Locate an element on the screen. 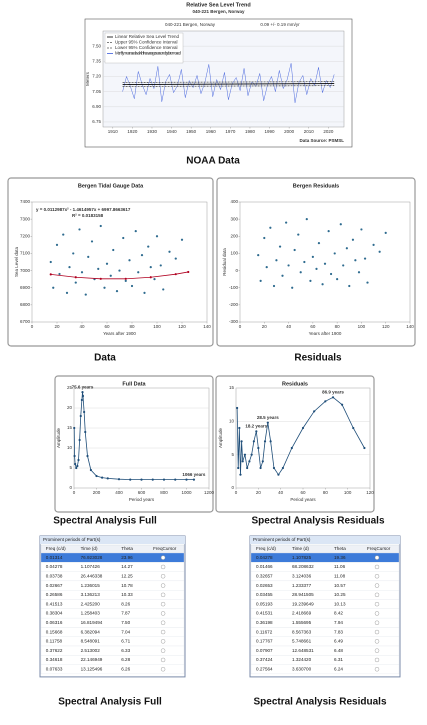 The width and height of the screenshot is (427, 725). y-tick-label: 25 is located at coordinates (70, 387).